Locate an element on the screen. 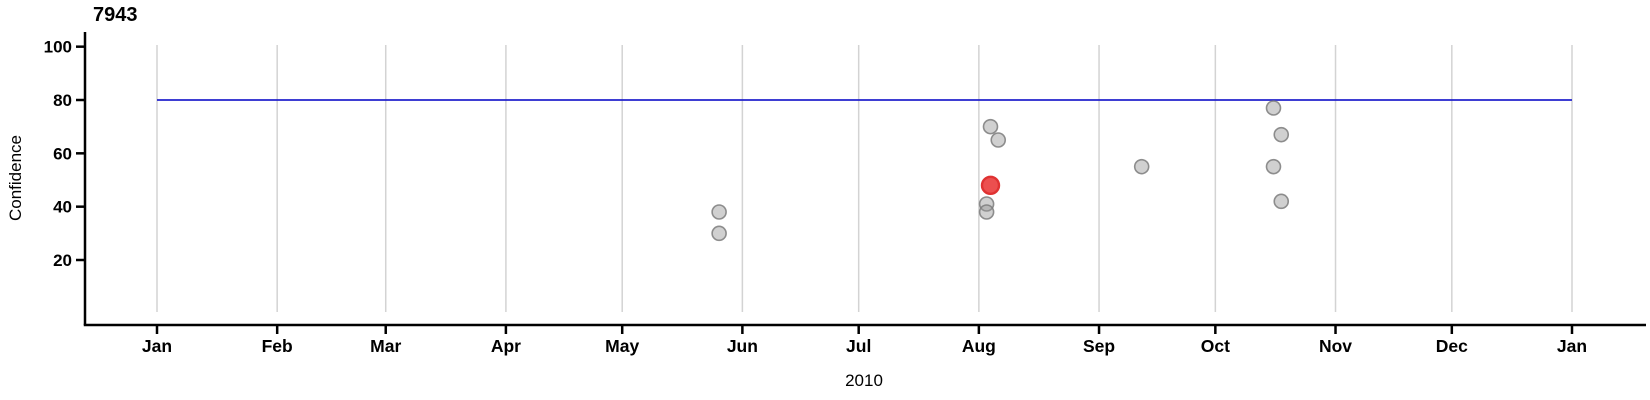 This screenshot has width=1650, height=400. y-tick-label: 40 is located at coordinates (62, 207).